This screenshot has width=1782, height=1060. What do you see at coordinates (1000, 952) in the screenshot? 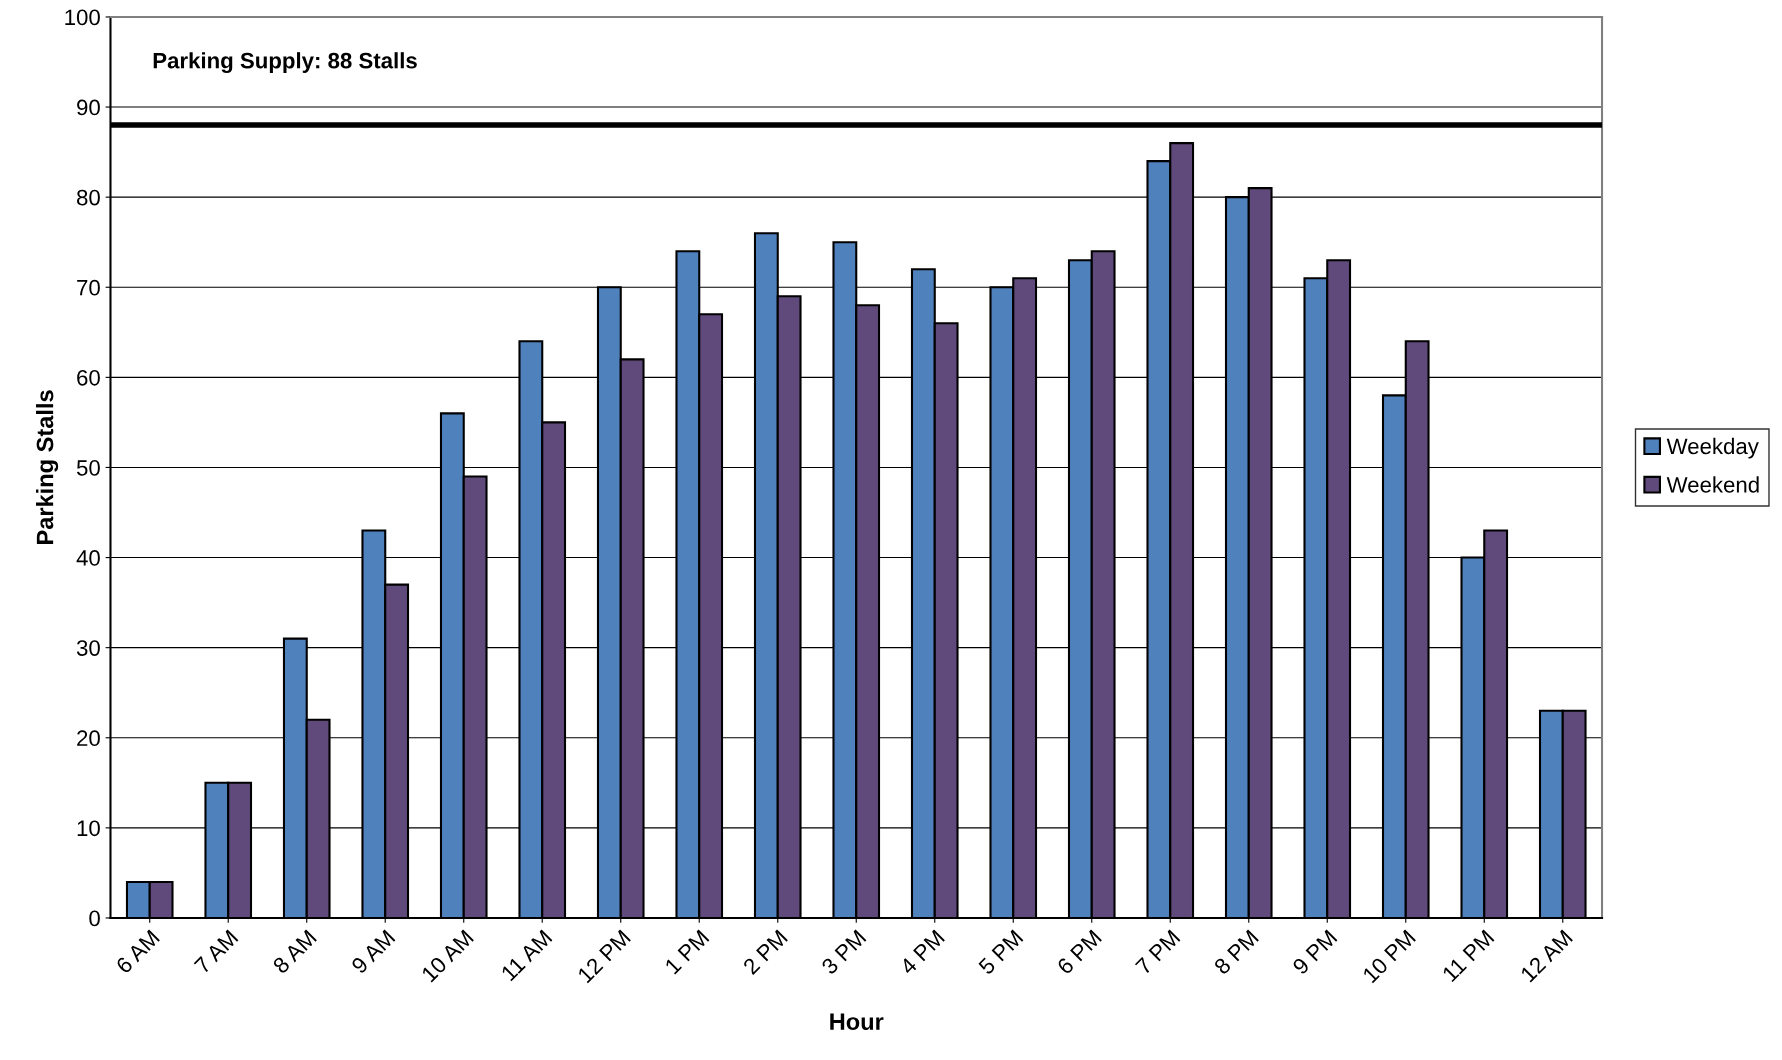
I see `x-tick-label: 5 PM` at bounding box center [1000, 952].